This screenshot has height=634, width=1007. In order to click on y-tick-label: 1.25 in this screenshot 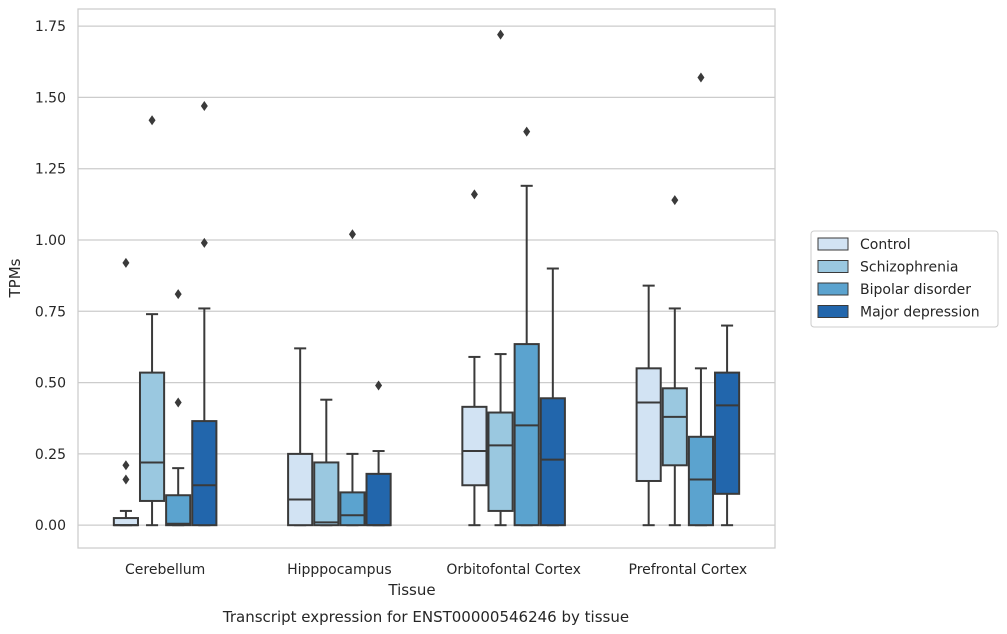, I will do `click(50, 170)`.